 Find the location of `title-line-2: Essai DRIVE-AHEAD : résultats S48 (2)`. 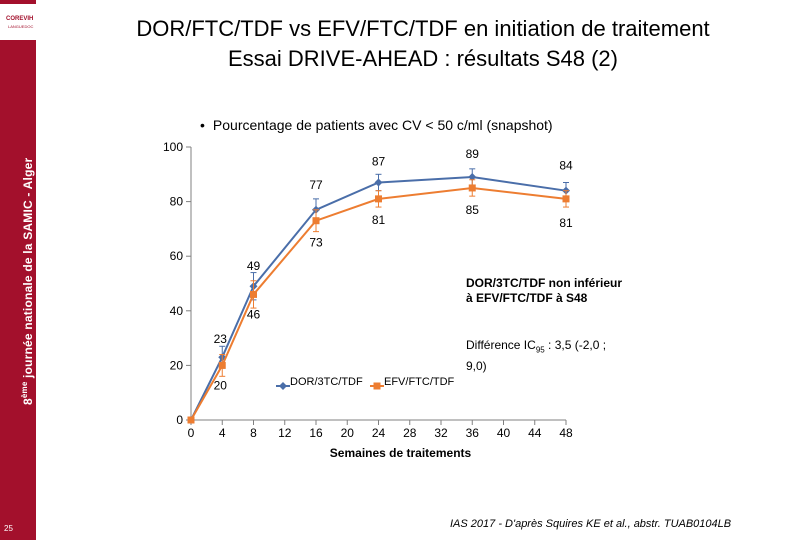

title-line-2: Essai DRIVE-AHEAD : résultats S48 (2) is located at coordinates (422, 58).